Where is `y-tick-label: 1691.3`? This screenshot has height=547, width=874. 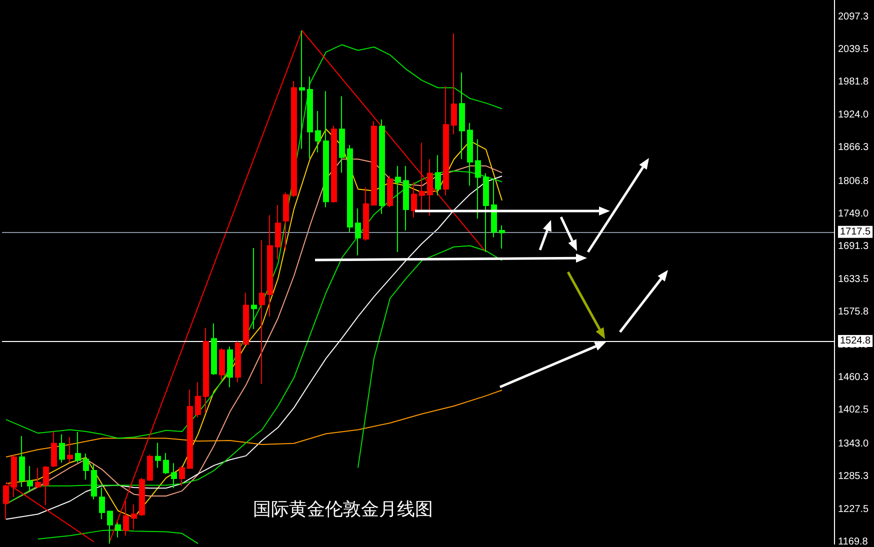 y-tick-label: 1691.3 is located at coordinates (854, 246).